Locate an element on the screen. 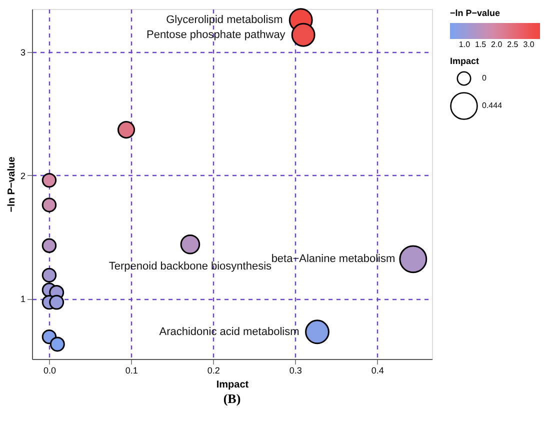 The width and height of the screenshot is (550, 439). annotation: Glycerolipid metabolism is located at coordinates (224, 20).